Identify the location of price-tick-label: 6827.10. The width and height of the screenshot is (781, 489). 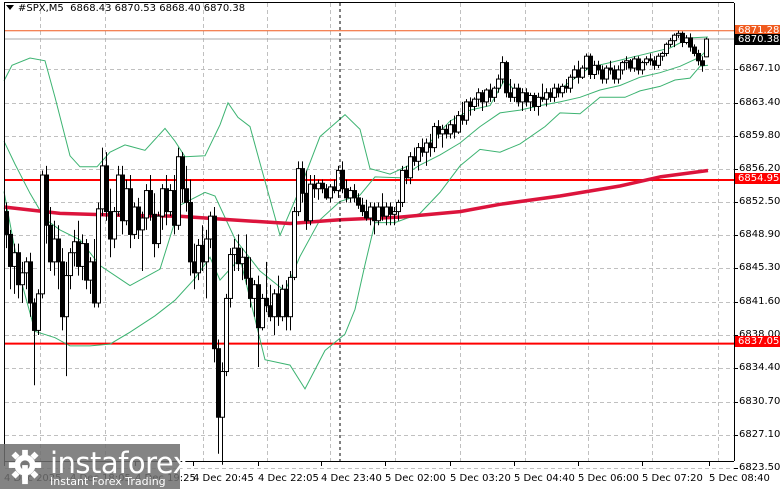
(760, 434).